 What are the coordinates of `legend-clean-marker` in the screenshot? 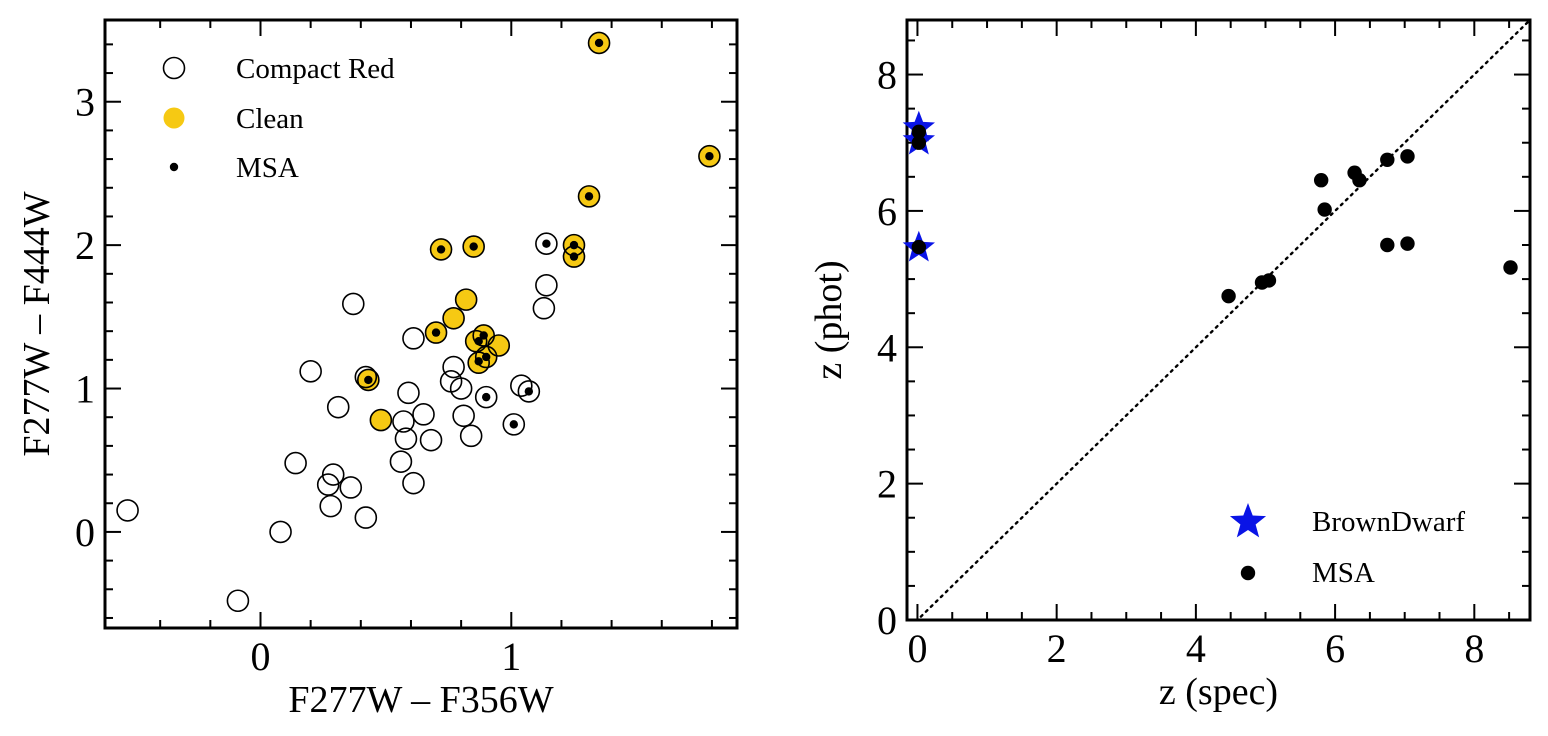 It's located at (174, 118).